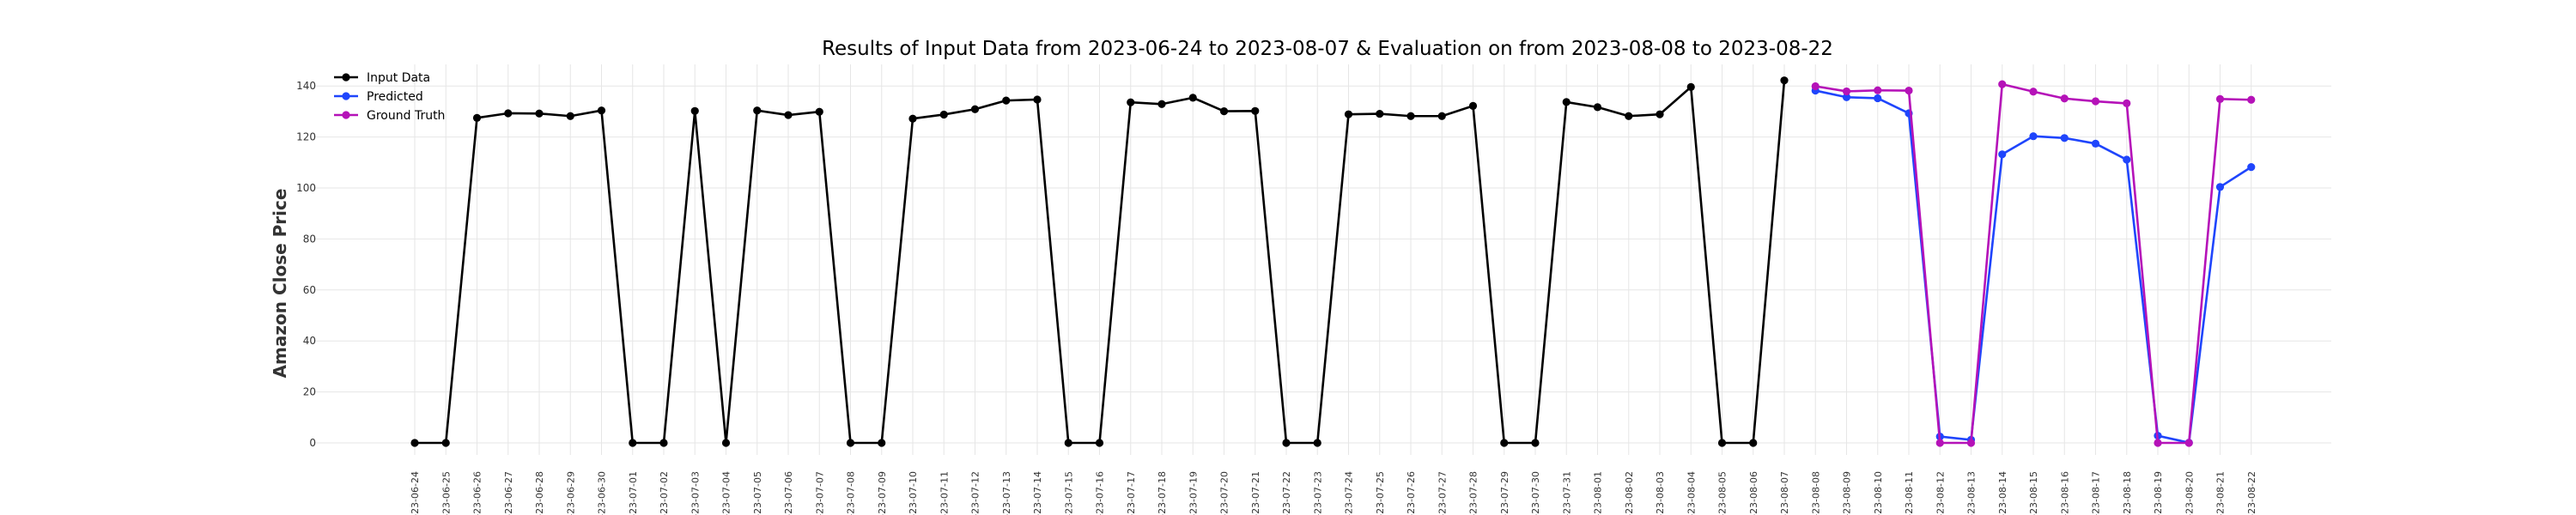  I want to click on y-tick-label: 140, so click(306, 86).